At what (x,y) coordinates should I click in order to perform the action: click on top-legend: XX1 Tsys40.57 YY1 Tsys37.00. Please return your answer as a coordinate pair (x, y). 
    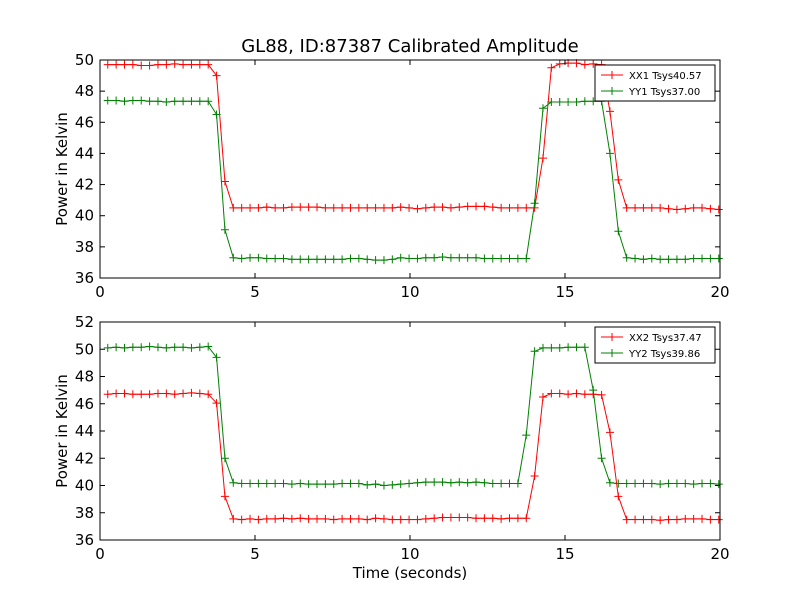
    Looking at the image, I should click on (655, 83).